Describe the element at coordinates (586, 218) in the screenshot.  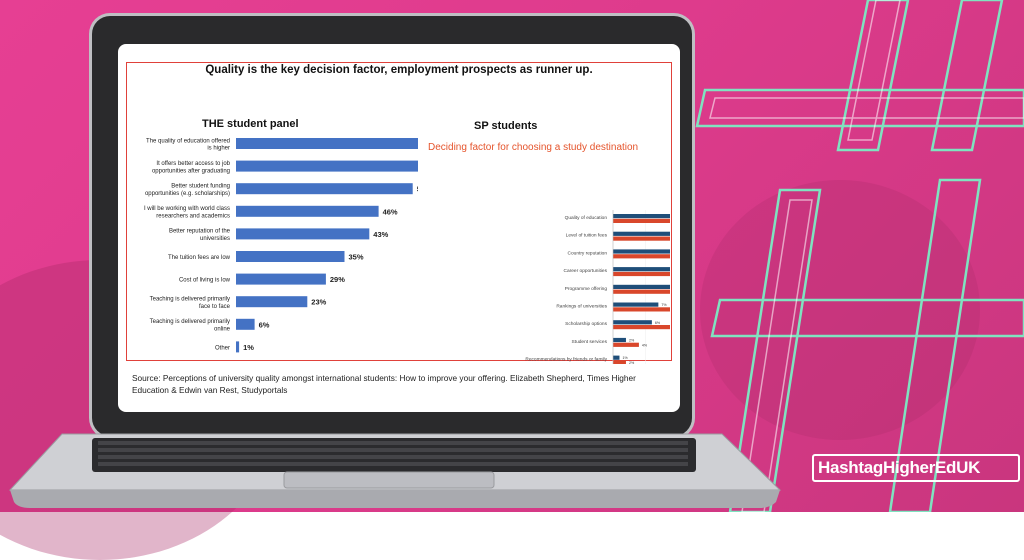
I see `right-category-label: Quality of education` at that location.